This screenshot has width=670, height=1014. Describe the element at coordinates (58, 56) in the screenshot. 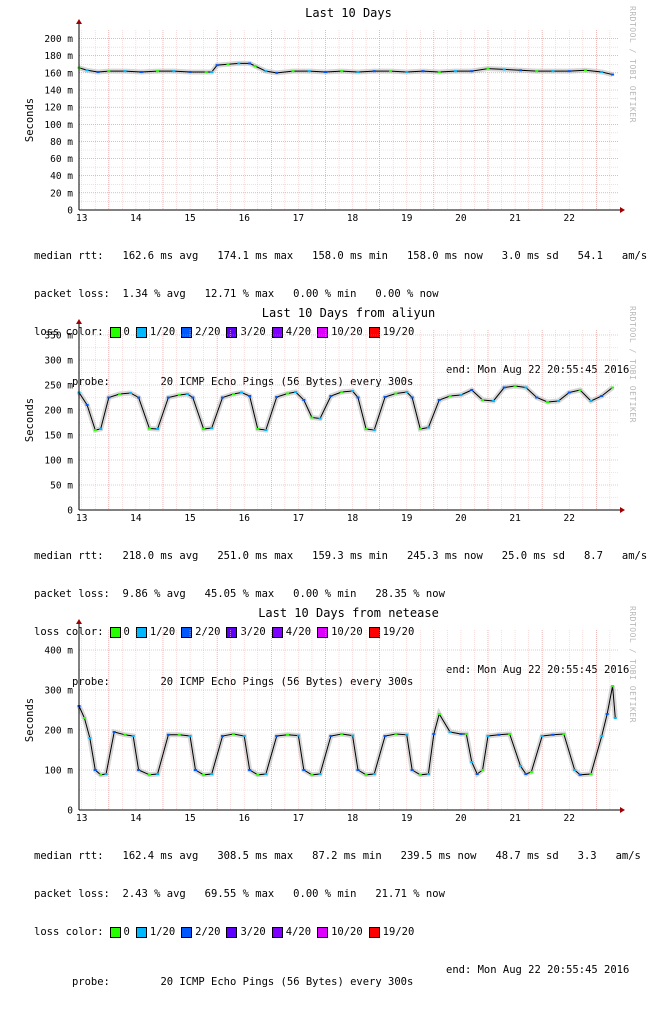

I see `y-tick-label: 180 m` at that location.